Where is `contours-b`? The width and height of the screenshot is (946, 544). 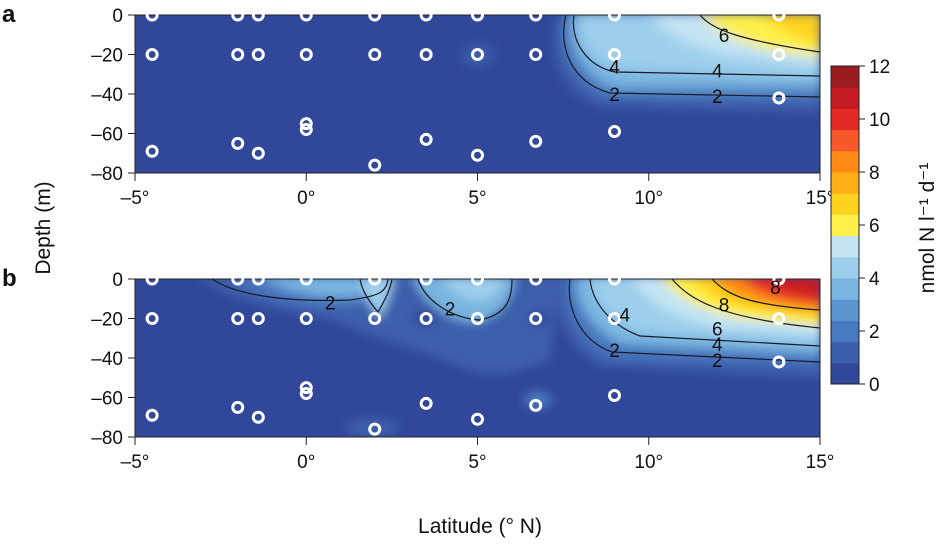
contours-b is located at coordinates (515, 321).